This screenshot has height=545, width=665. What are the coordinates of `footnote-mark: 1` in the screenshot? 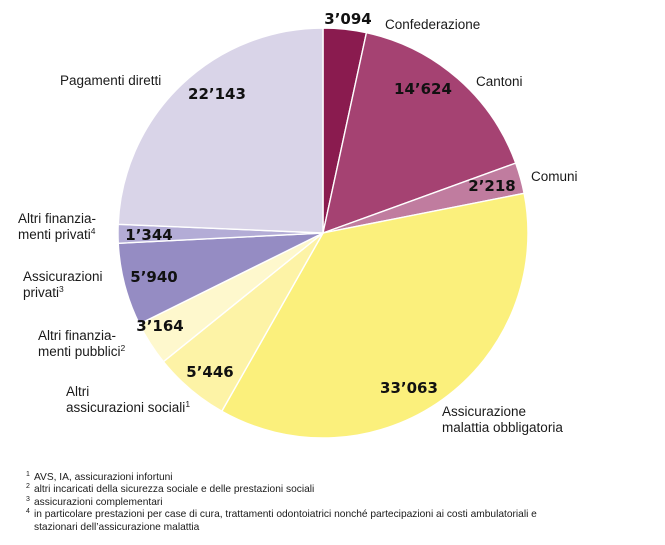 It's located at (28, 474).